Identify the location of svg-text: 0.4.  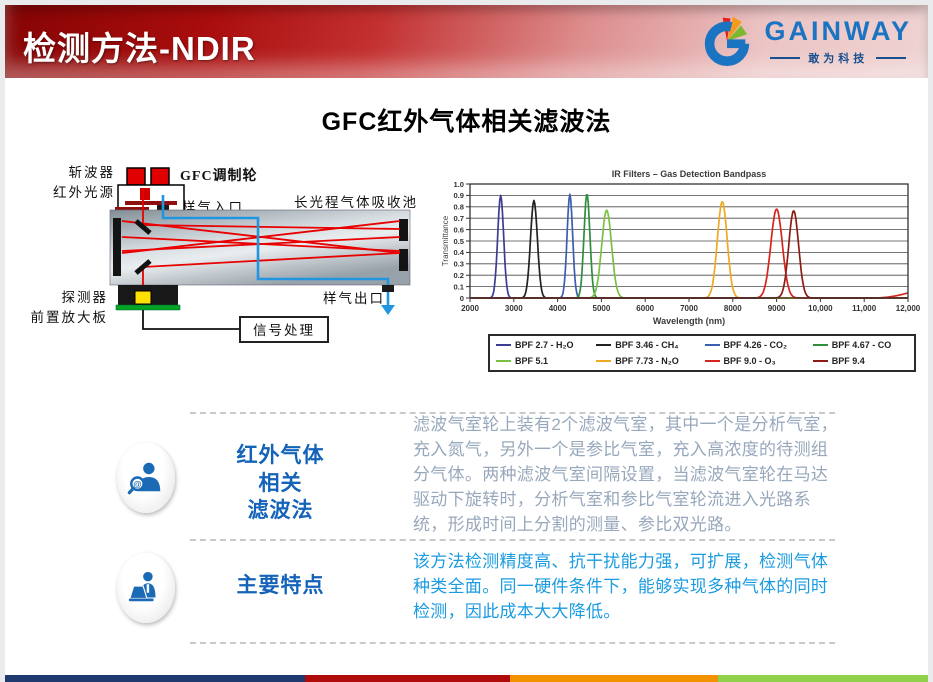
(458, 252).